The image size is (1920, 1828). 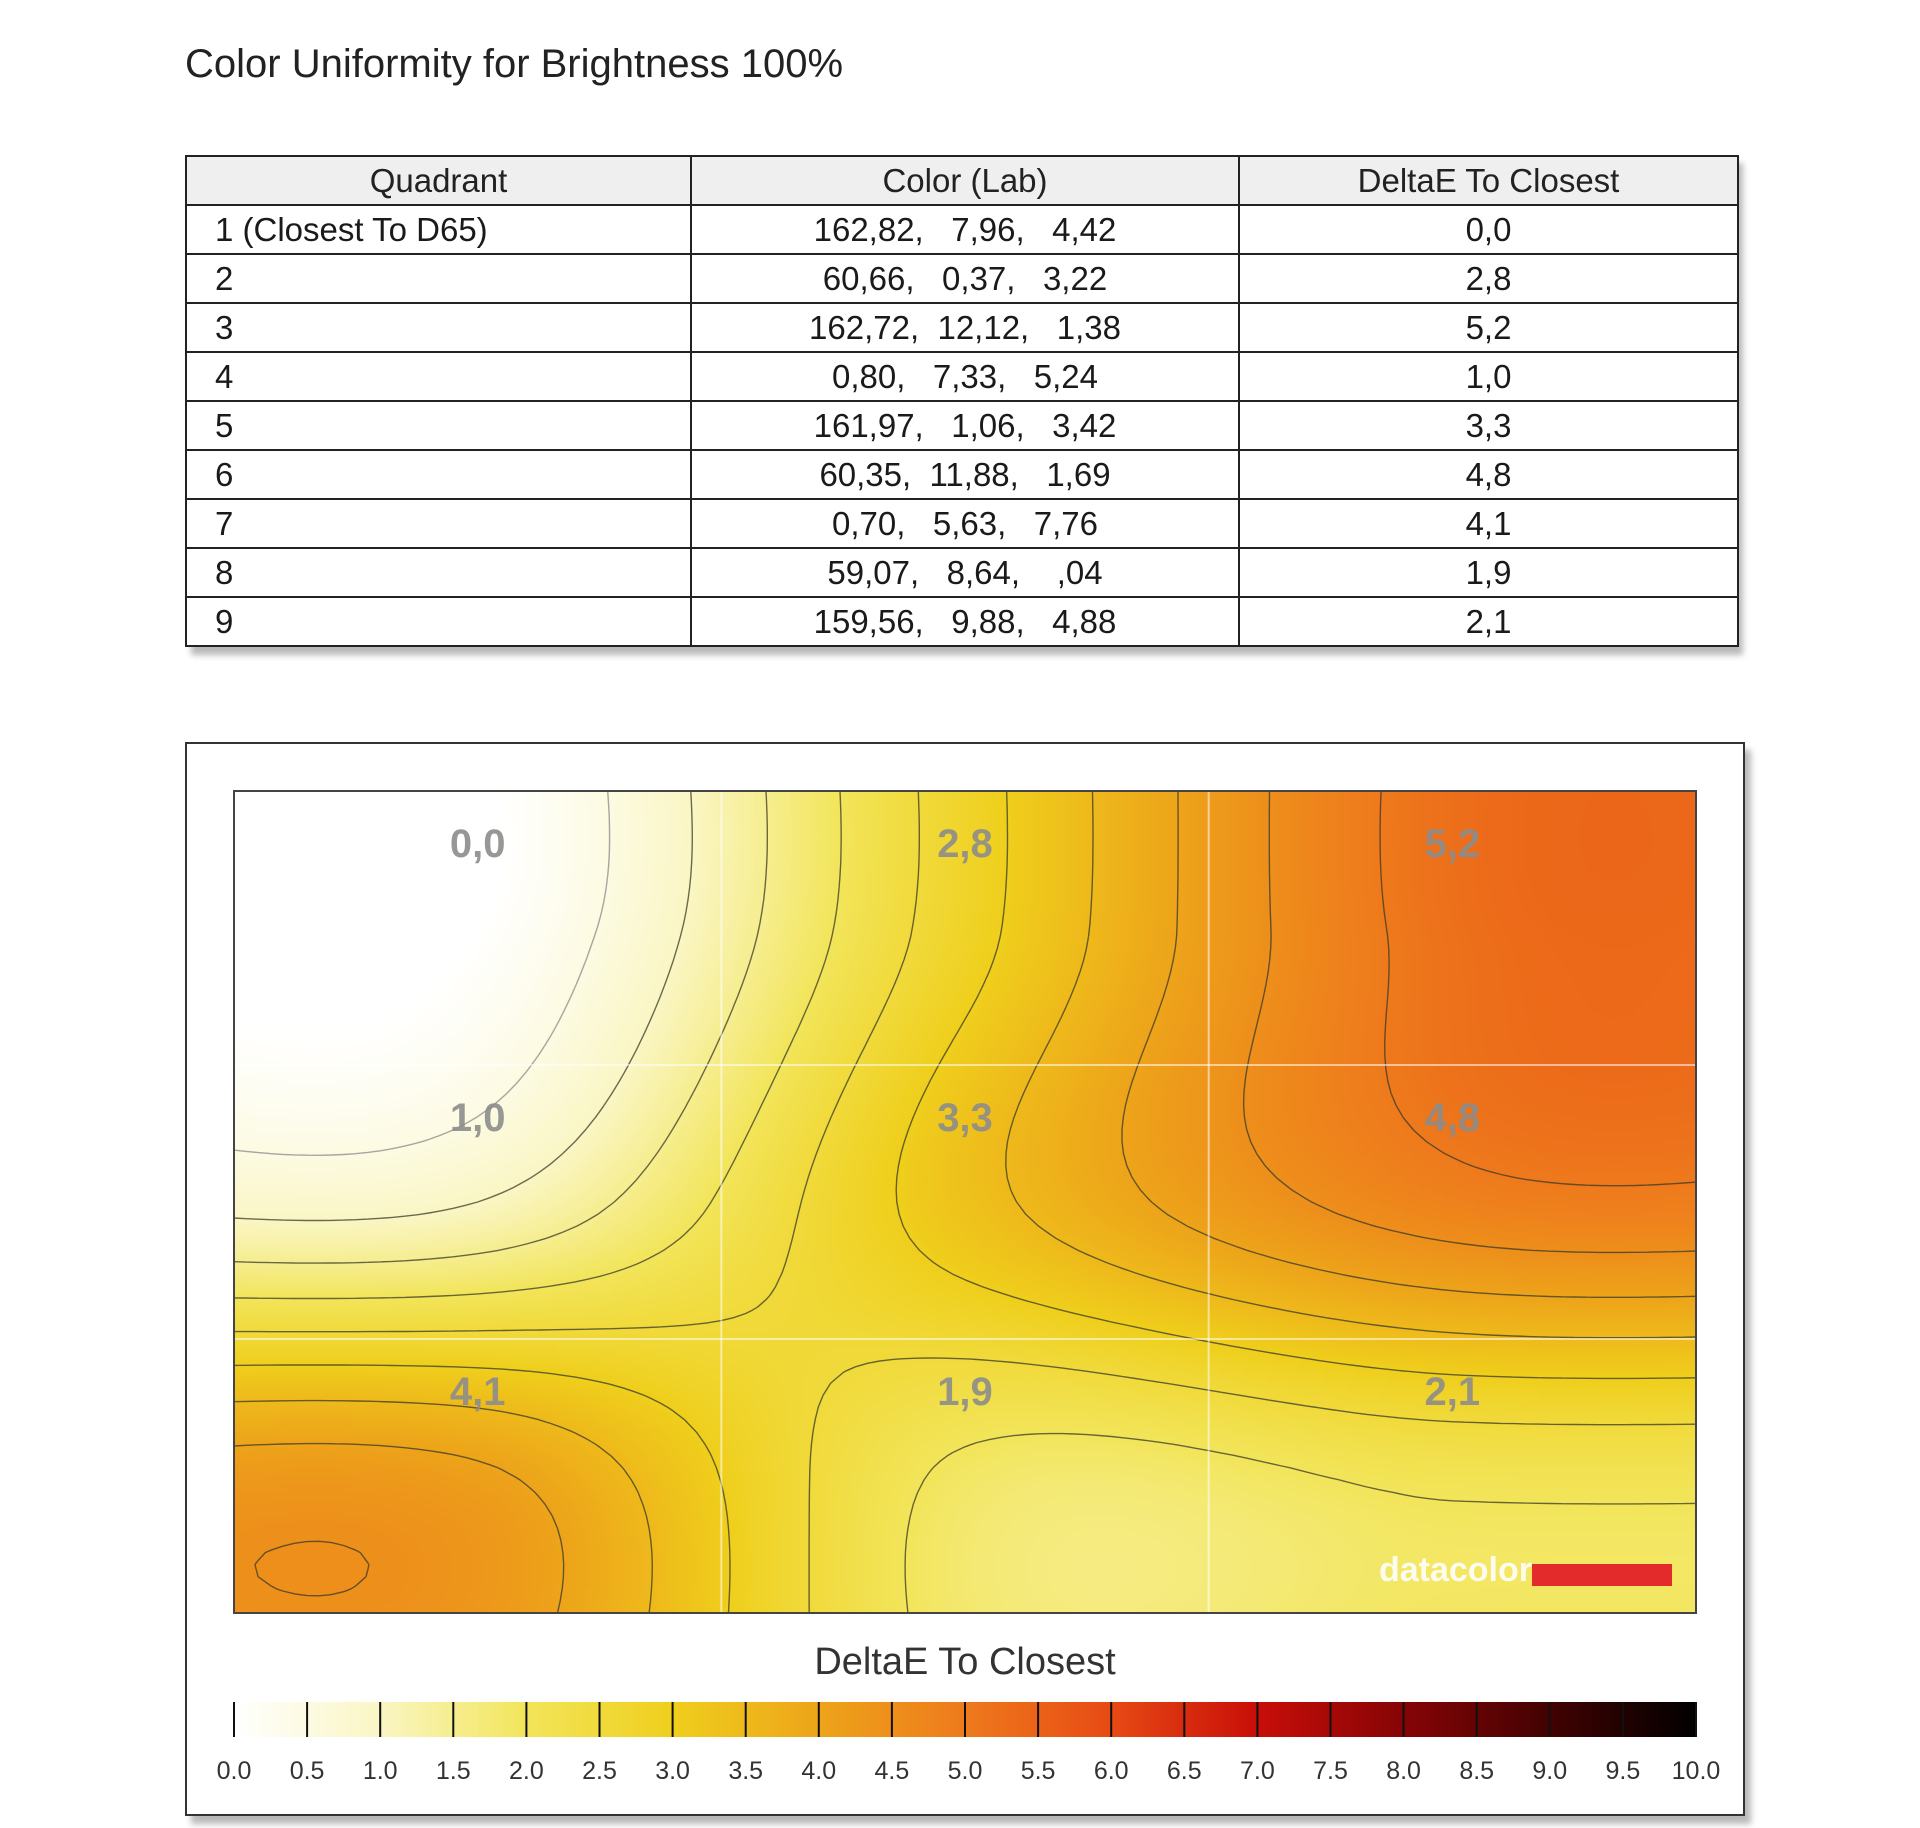 I want to click on color-lab-cell: 59,07, 8,64, ,04, so click(x=965, y=572).